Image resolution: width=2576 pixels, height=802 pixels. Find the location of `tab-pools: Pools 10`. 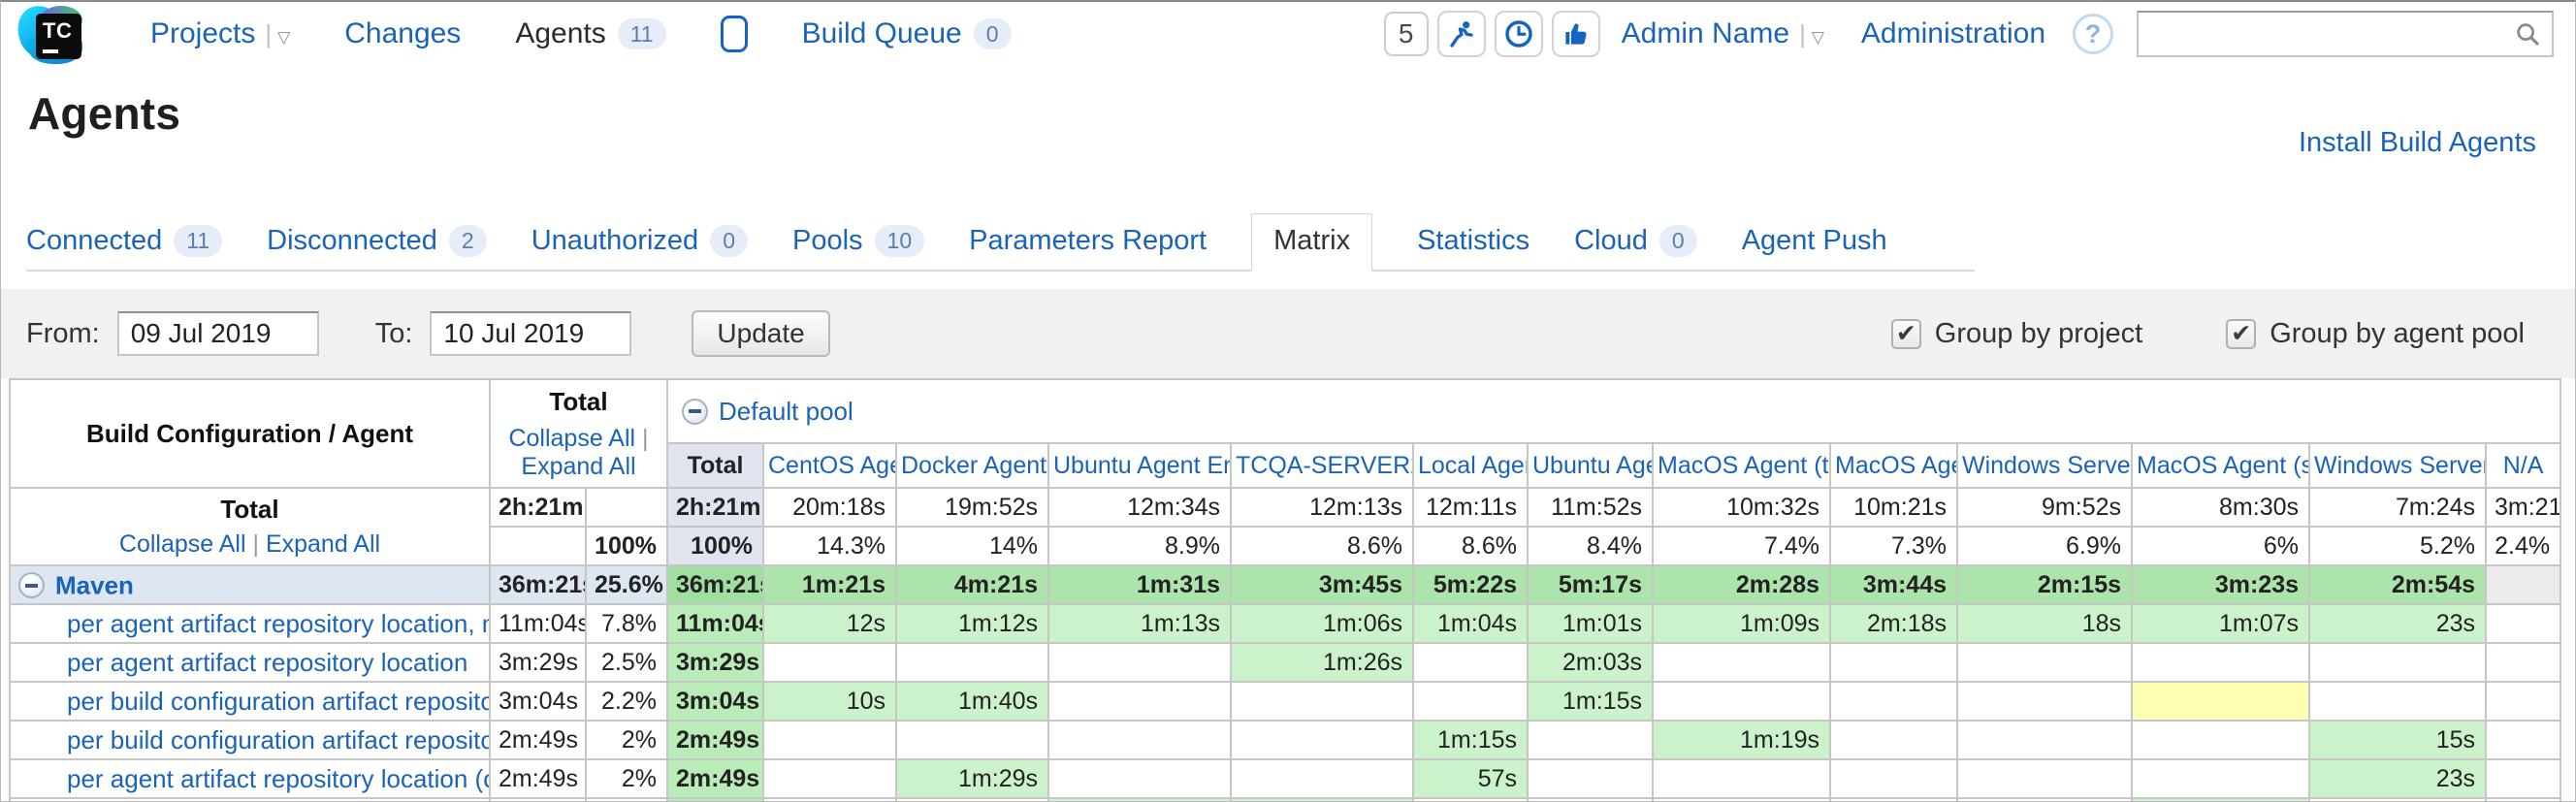

tab-pools: Pools 10 is located at coordinates (858, 242).